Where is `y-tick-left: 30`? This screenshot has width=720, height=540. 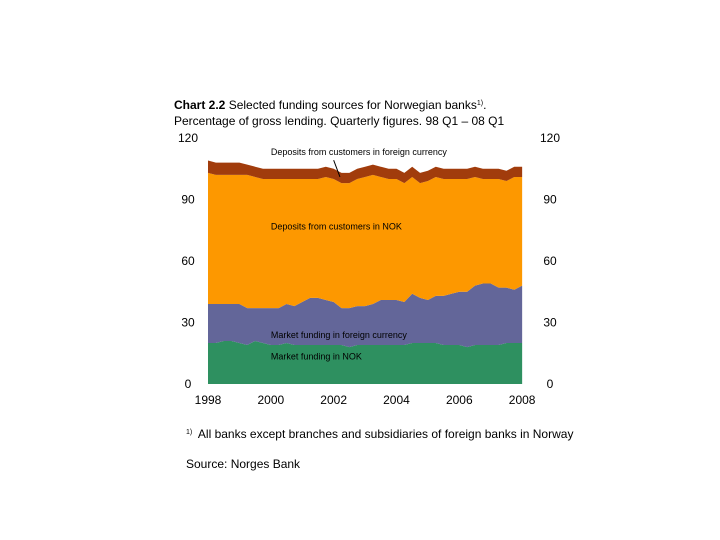
y-tick-left: 30 is located at coordinates (188, 323).